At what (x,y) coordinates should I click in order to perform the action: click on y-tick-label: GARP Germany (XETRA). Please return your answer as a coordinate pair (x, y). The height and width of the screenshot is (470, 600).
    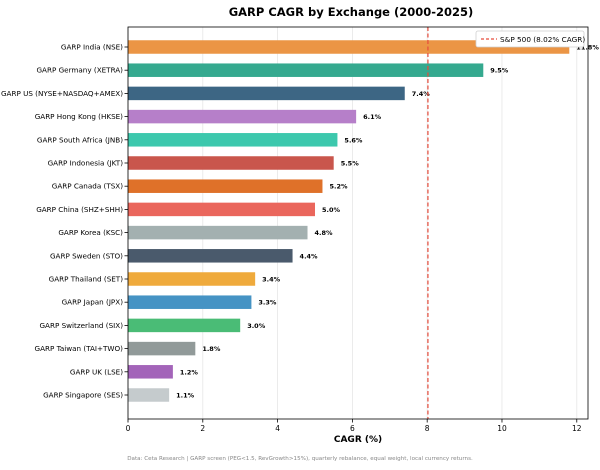
    Looking at the image, I should click on (79, 70).